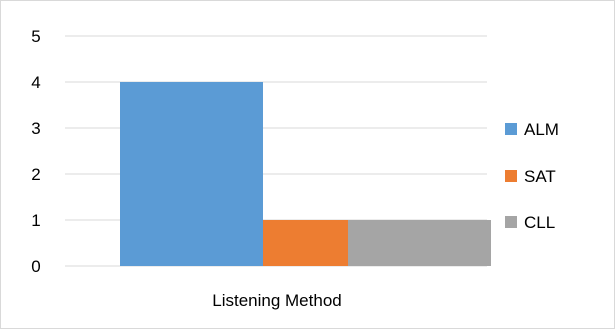 The image size is (615, 329). What do you see at coordinates (35, 128) in the screenshot?
I see `y-tick-label-3: 3` at bounding box center [35, 128].